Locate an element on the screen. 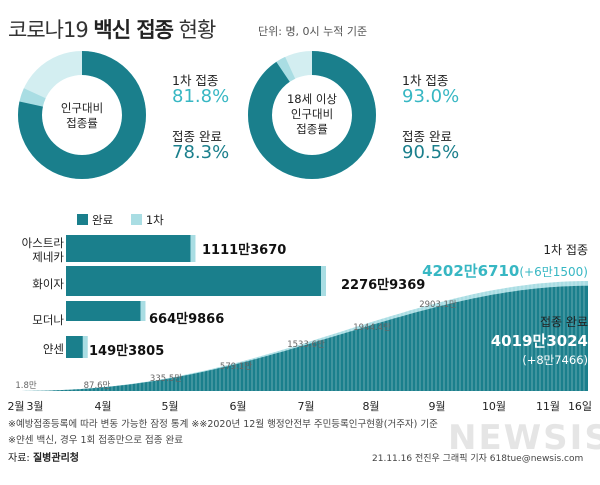  donut-chart-total is located at coordinates (82, 115).